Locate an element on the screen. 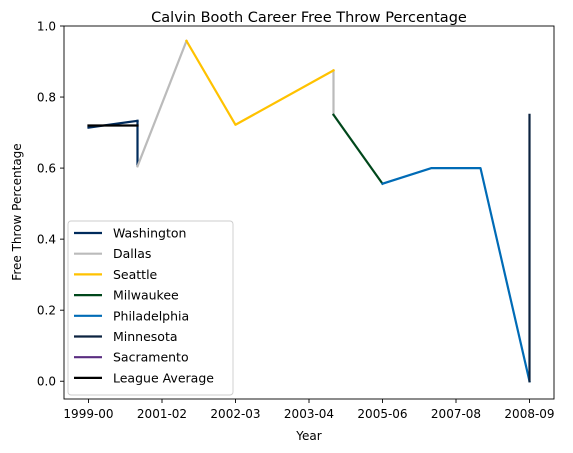  x-tick-label: 2003-04 is located at coordinates (309, 414).